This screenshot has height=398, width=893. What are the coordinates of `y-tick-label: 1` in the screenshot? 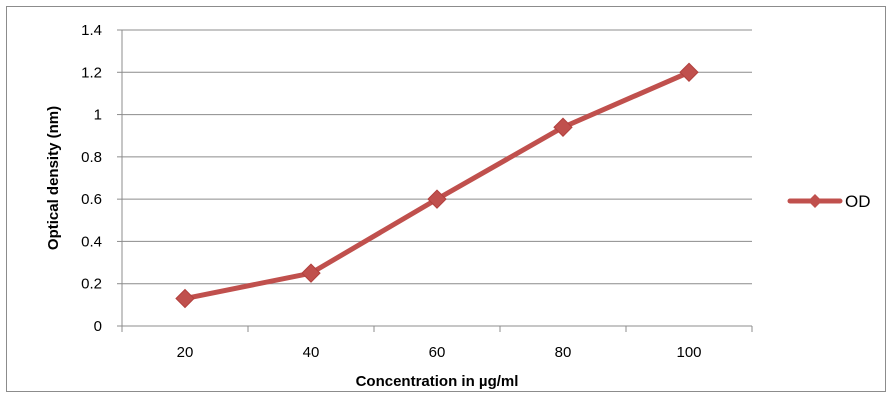 It's located at (98, 115).